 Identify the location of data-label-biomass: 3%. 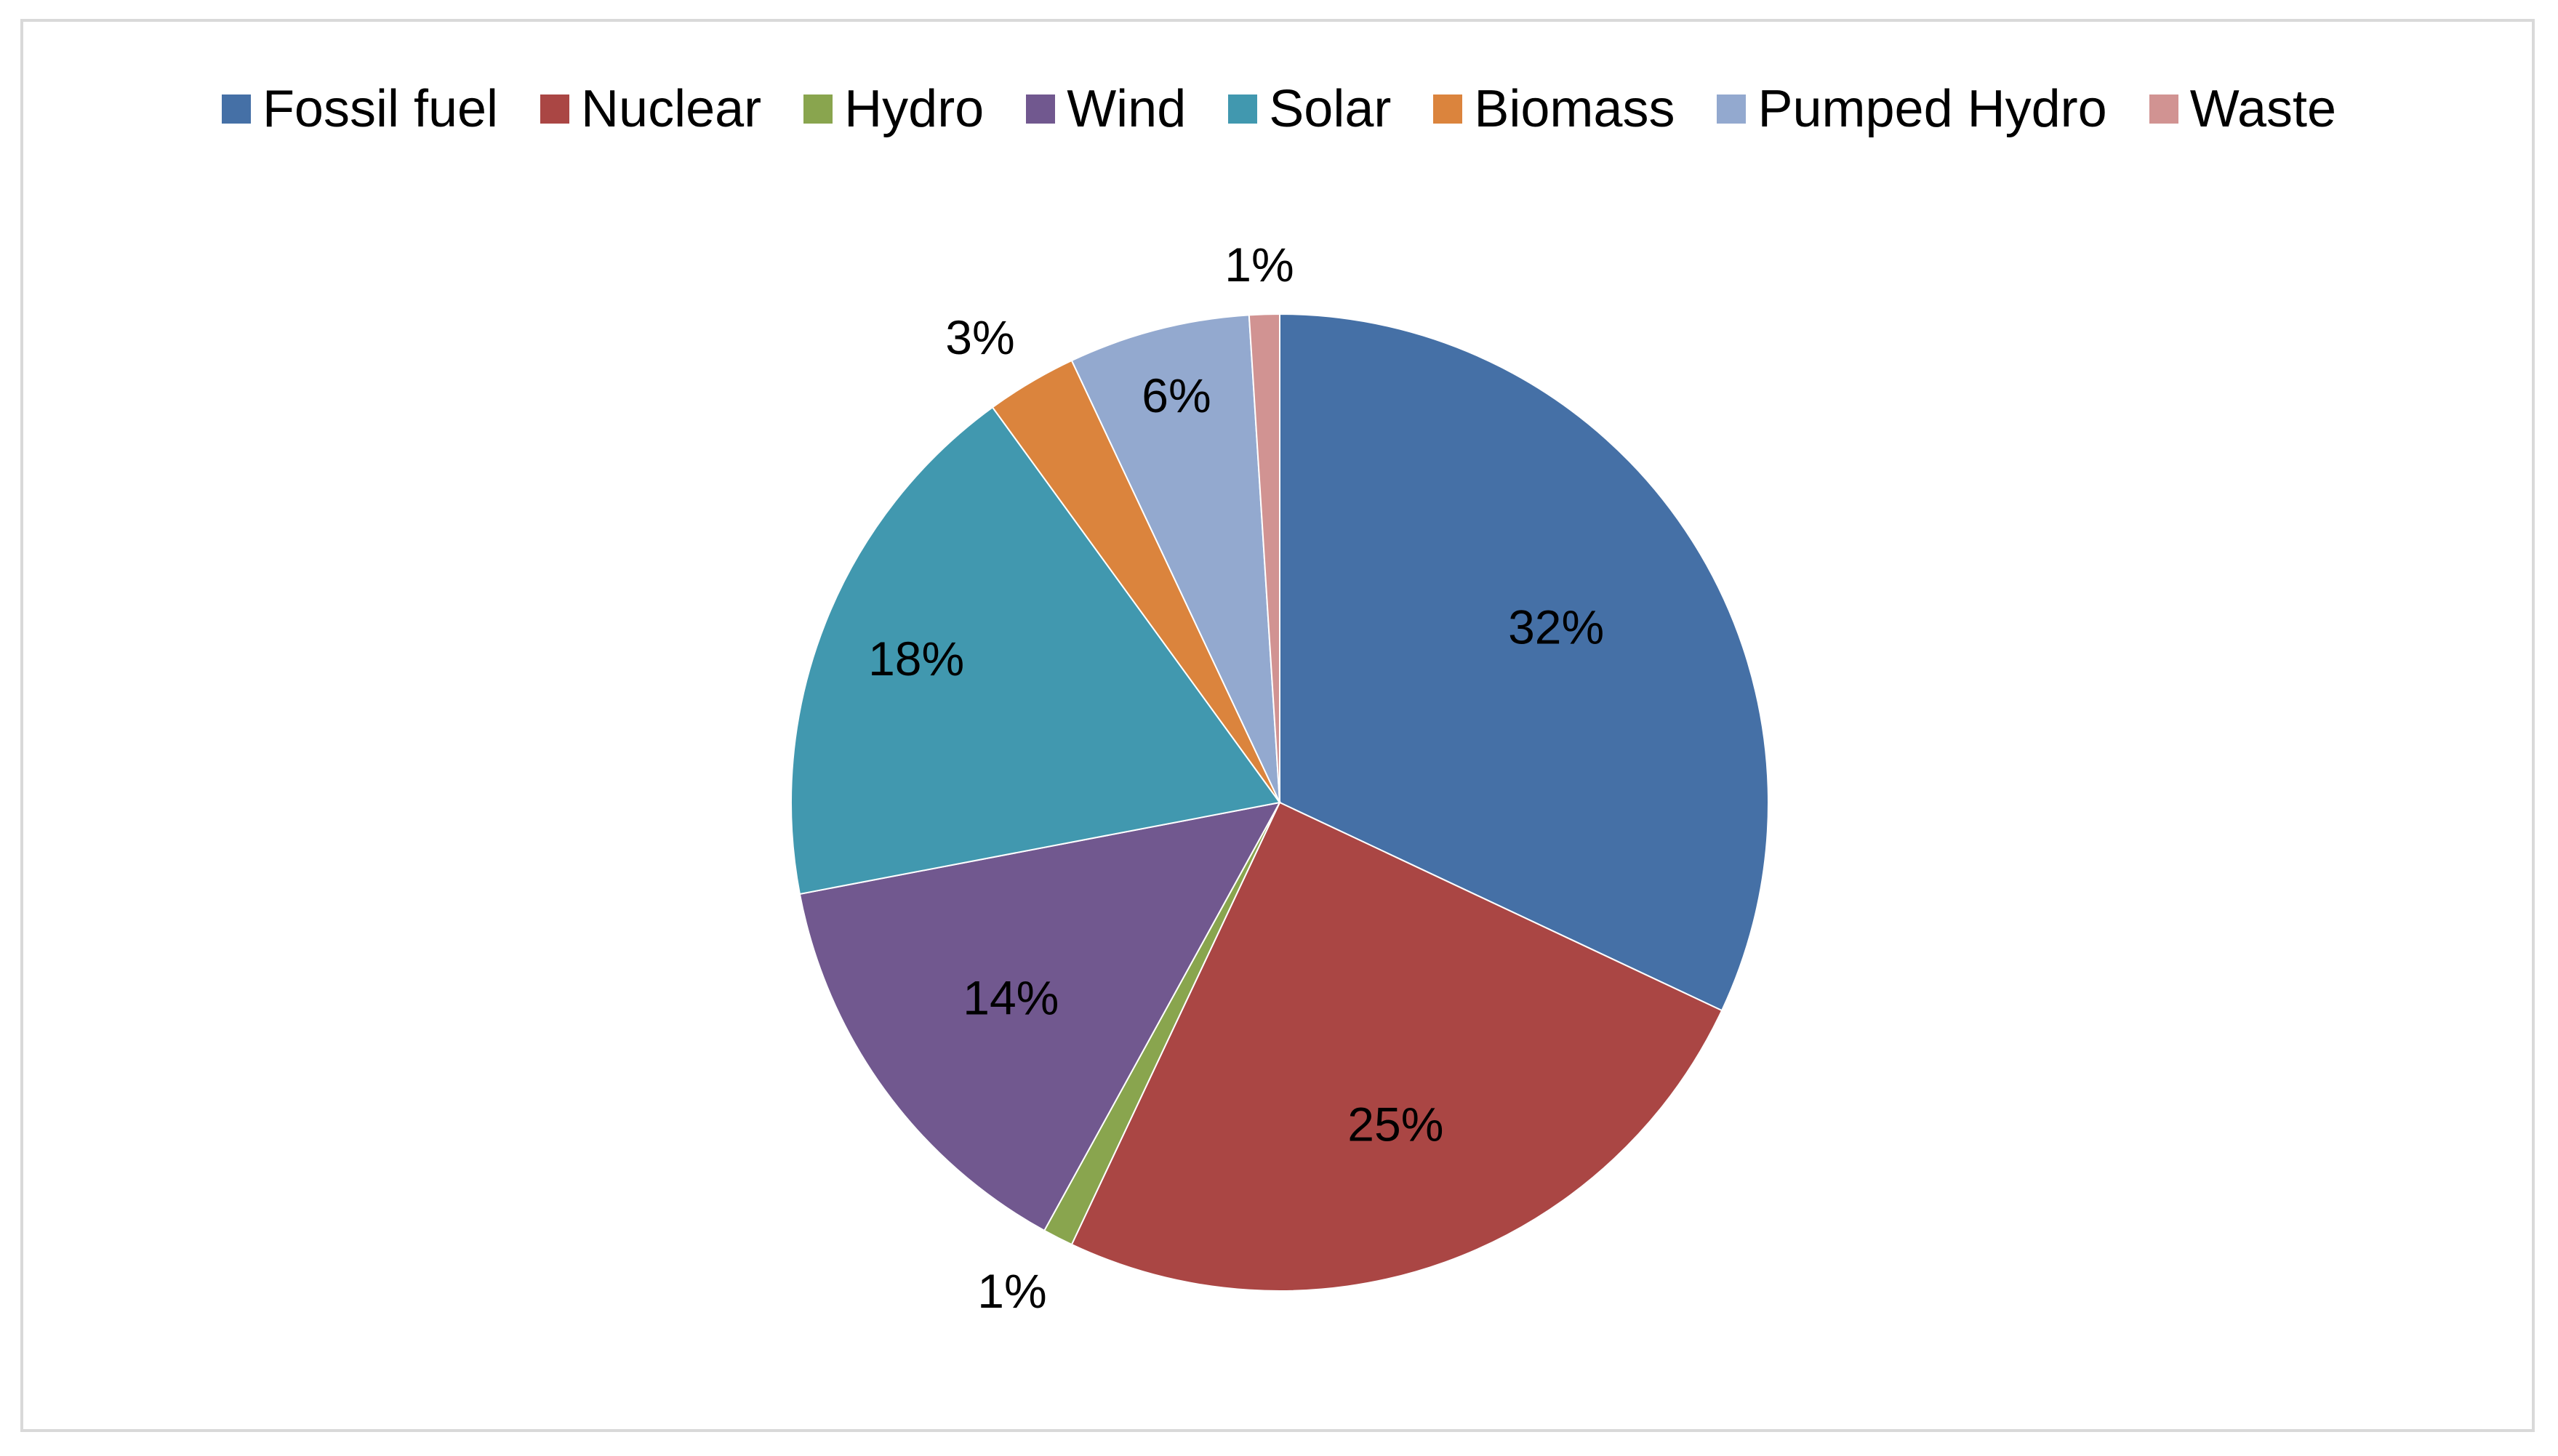
(979, 337).